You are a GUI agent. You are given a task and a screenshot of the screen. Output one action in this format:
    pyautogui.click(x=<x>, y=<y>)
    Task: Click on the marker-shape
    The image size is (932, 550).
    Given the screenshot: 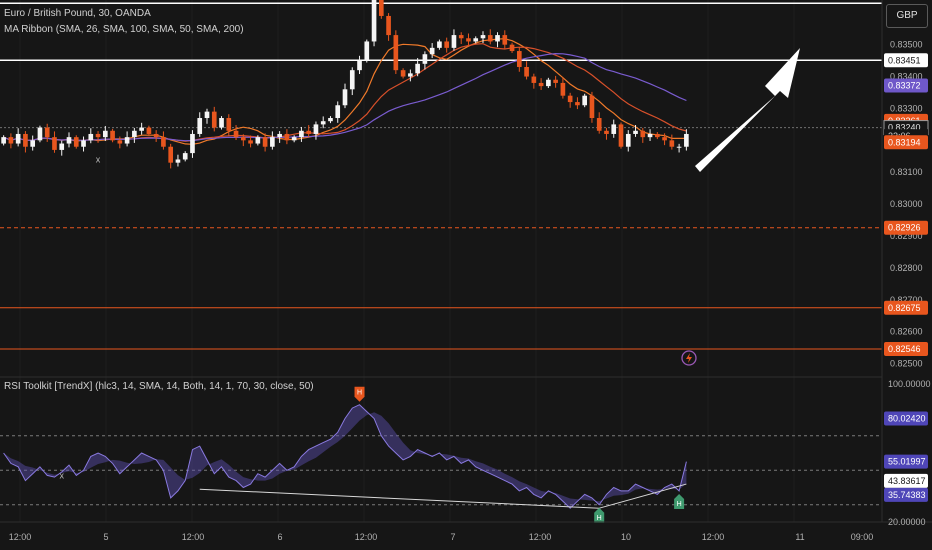 What is the action you would take?
    pyautogui.click(x=599, y=515)
    